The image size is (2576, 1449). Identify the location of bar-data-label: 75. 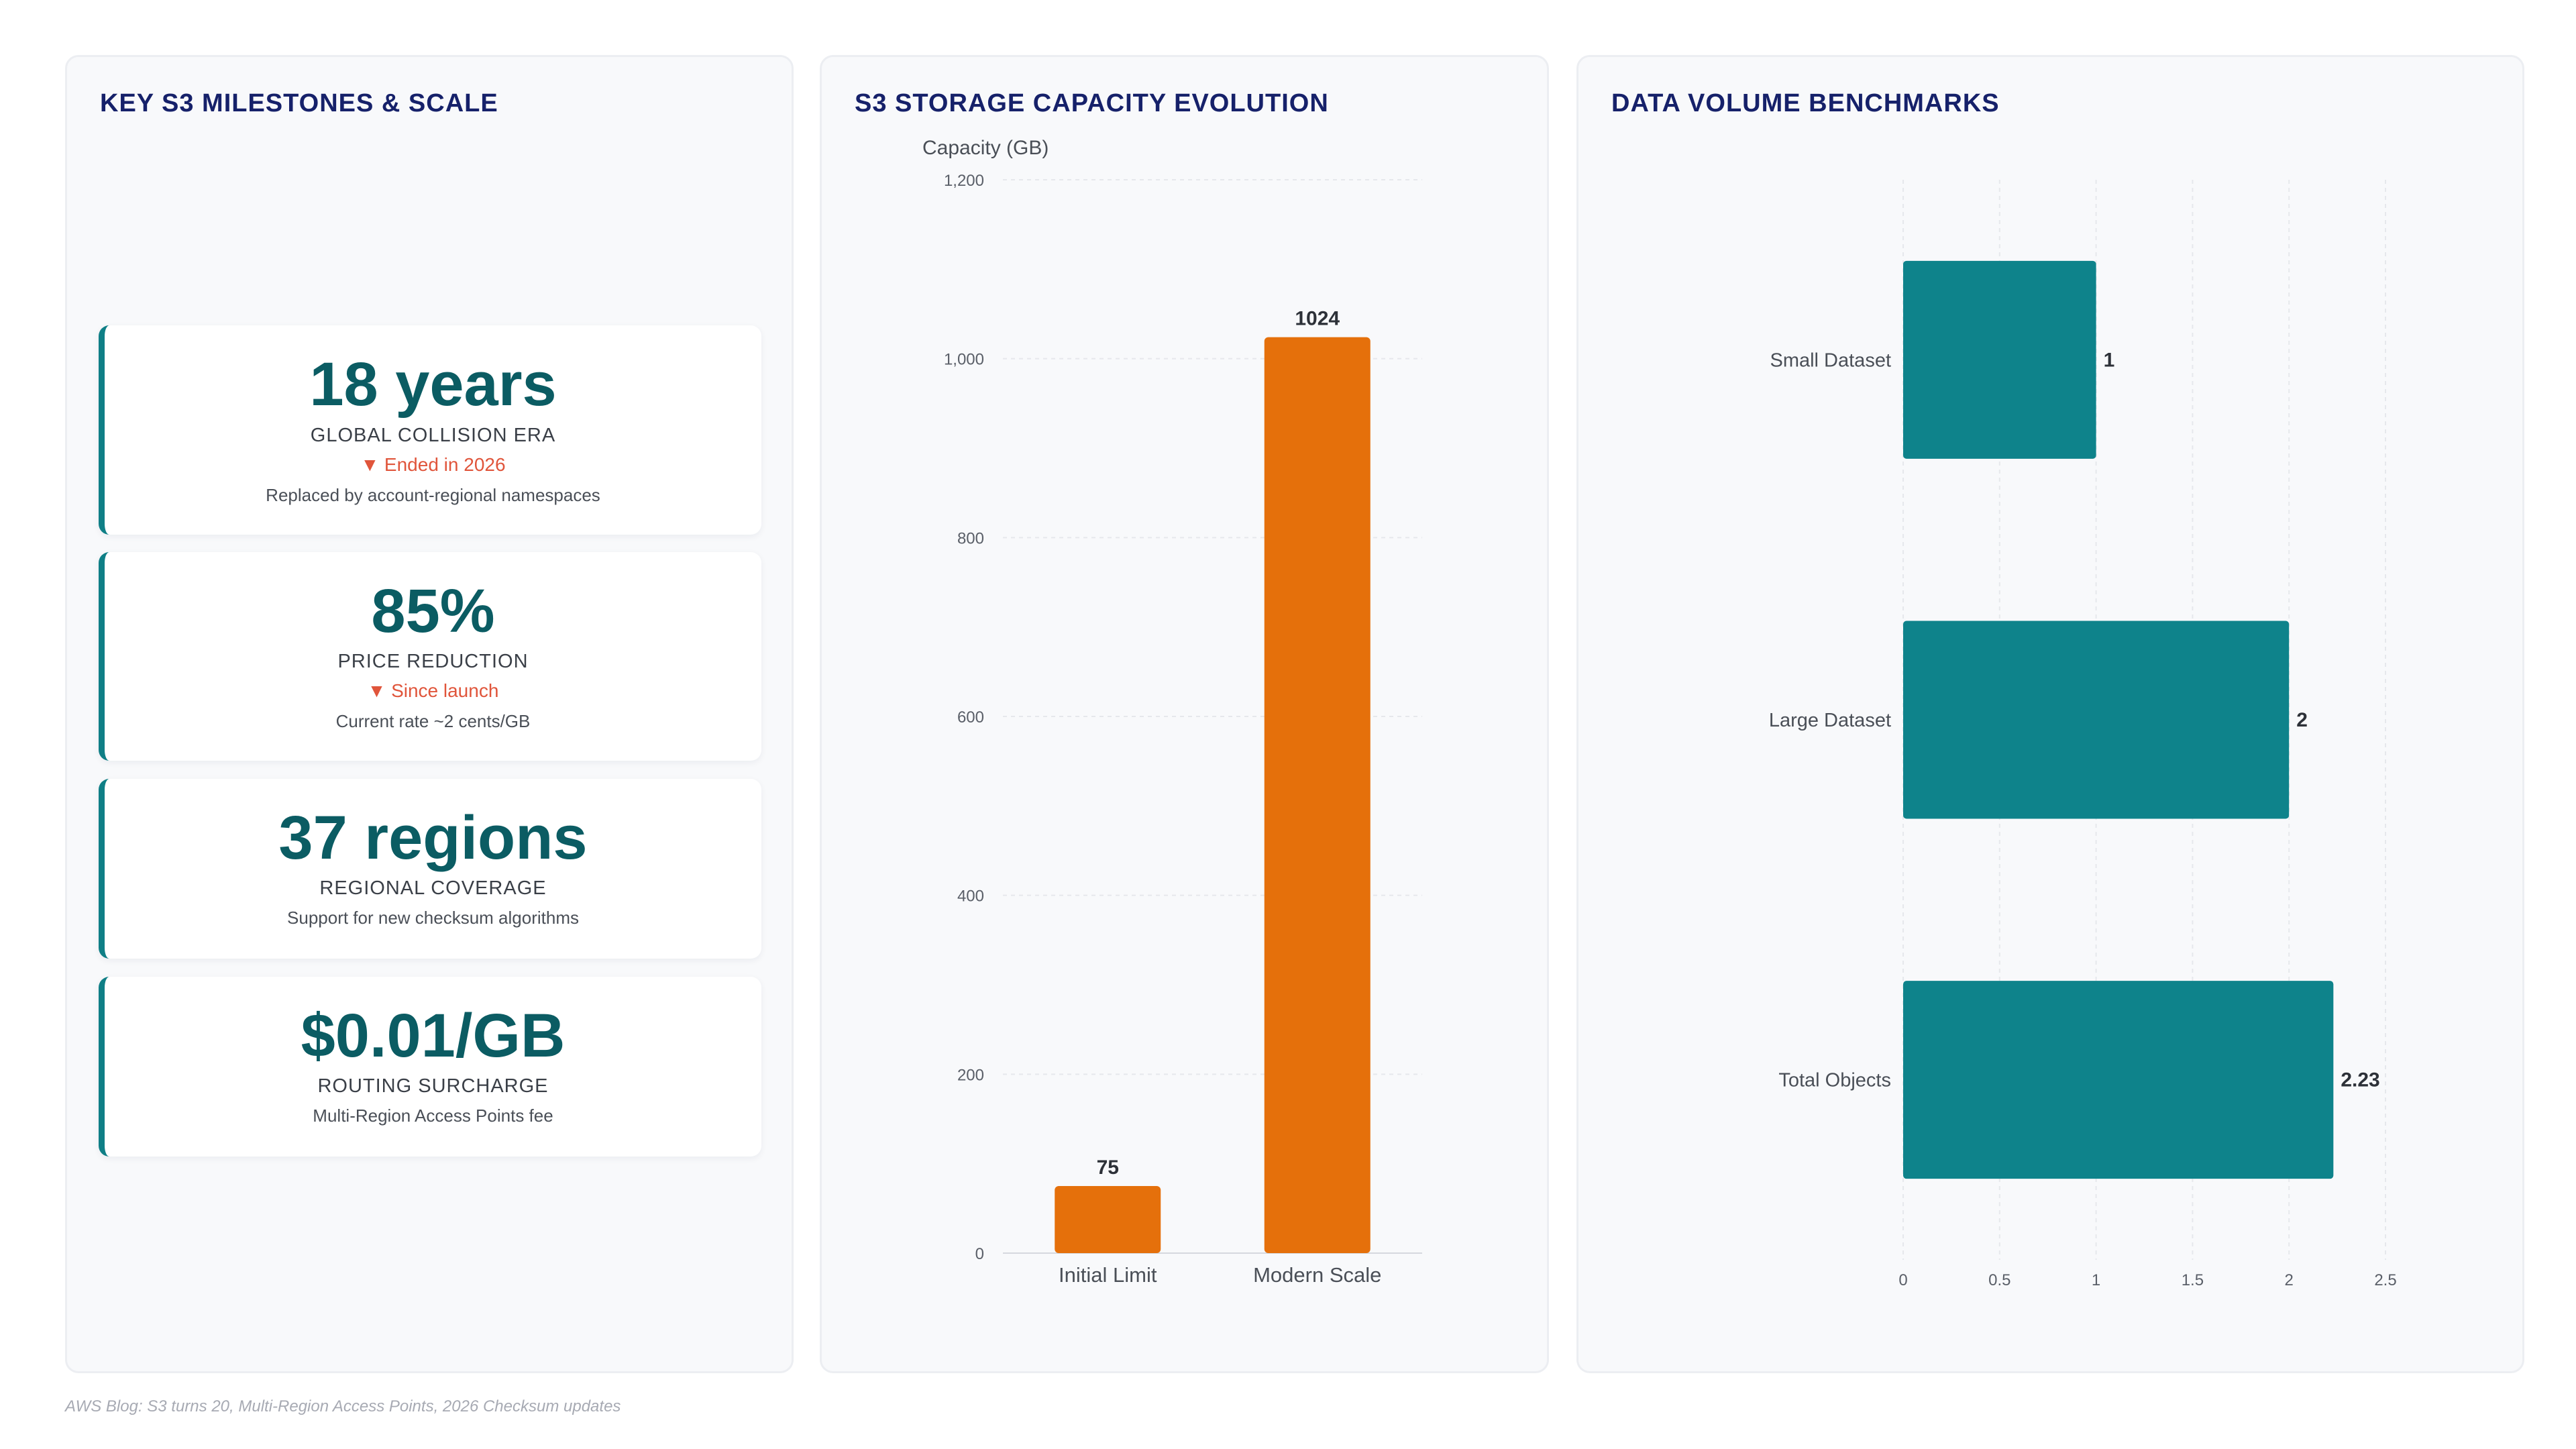
(1108, 1168).